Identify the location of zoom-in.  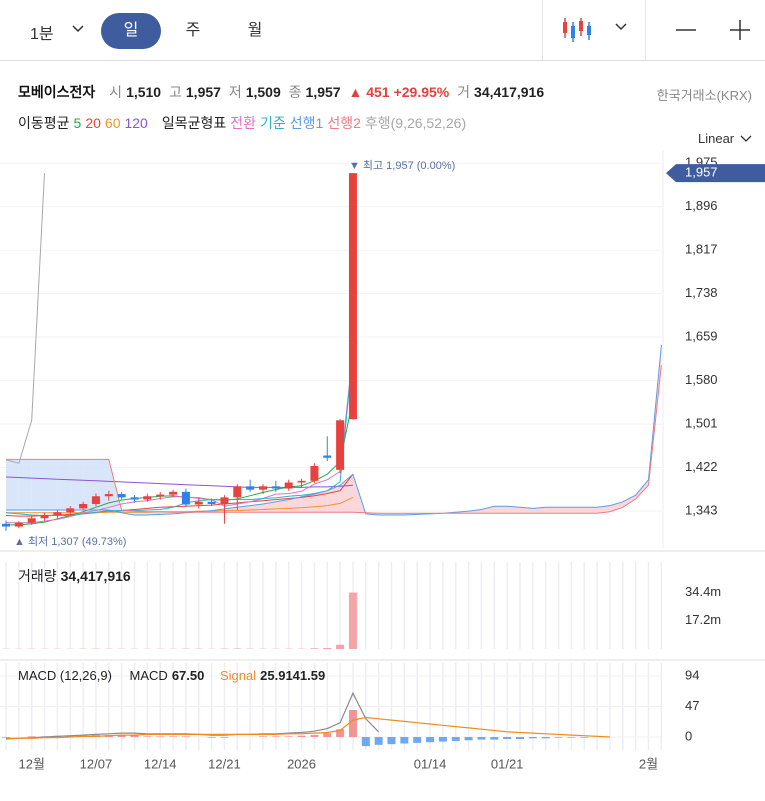
(740, 30).